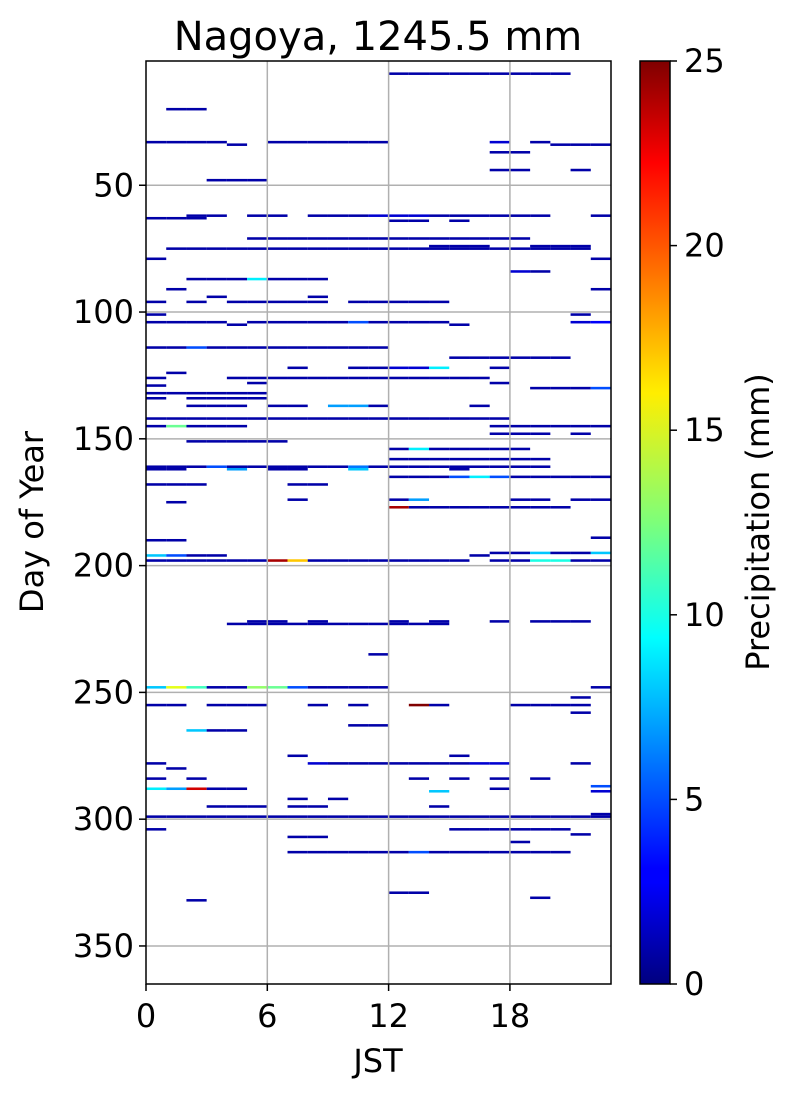 This screenshot has width=792, height=1095. Describe the element at coordinates (377, 1061) in the screenshot. I see `x-axis-label: JST` at that location.